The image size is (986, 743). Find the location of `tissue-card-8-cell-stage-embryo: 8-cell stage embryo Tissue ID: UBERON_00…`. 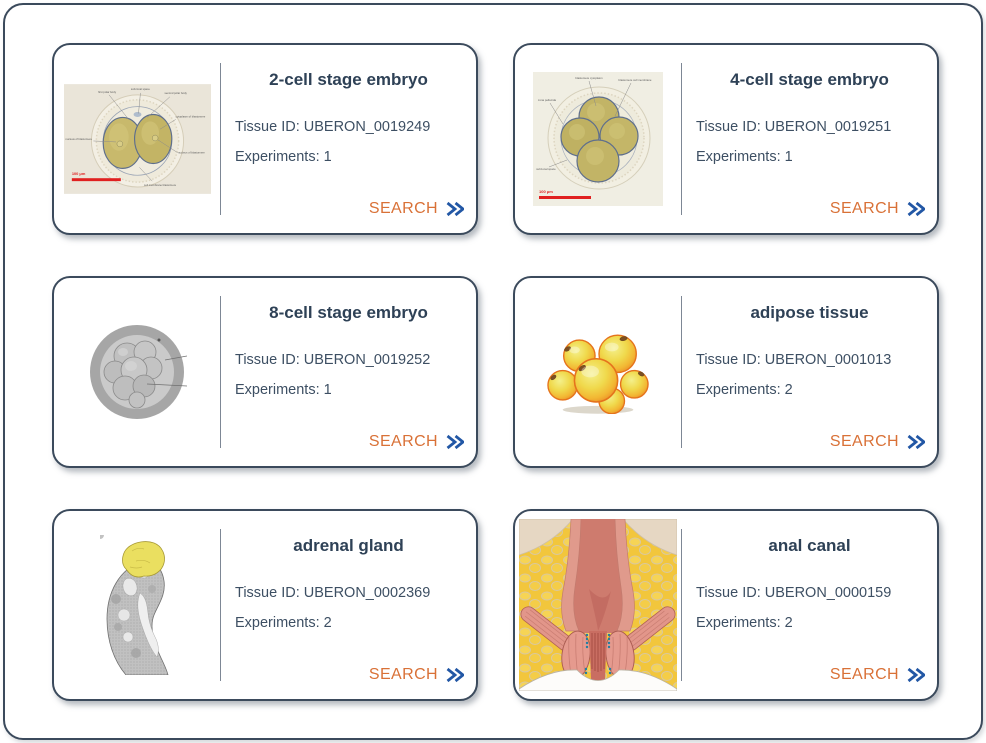

tissue-card-8-cell-stage-embryo: 8-cell stage embryo Tissue ID: UBERON_00… is located at coordinates (265, 372).